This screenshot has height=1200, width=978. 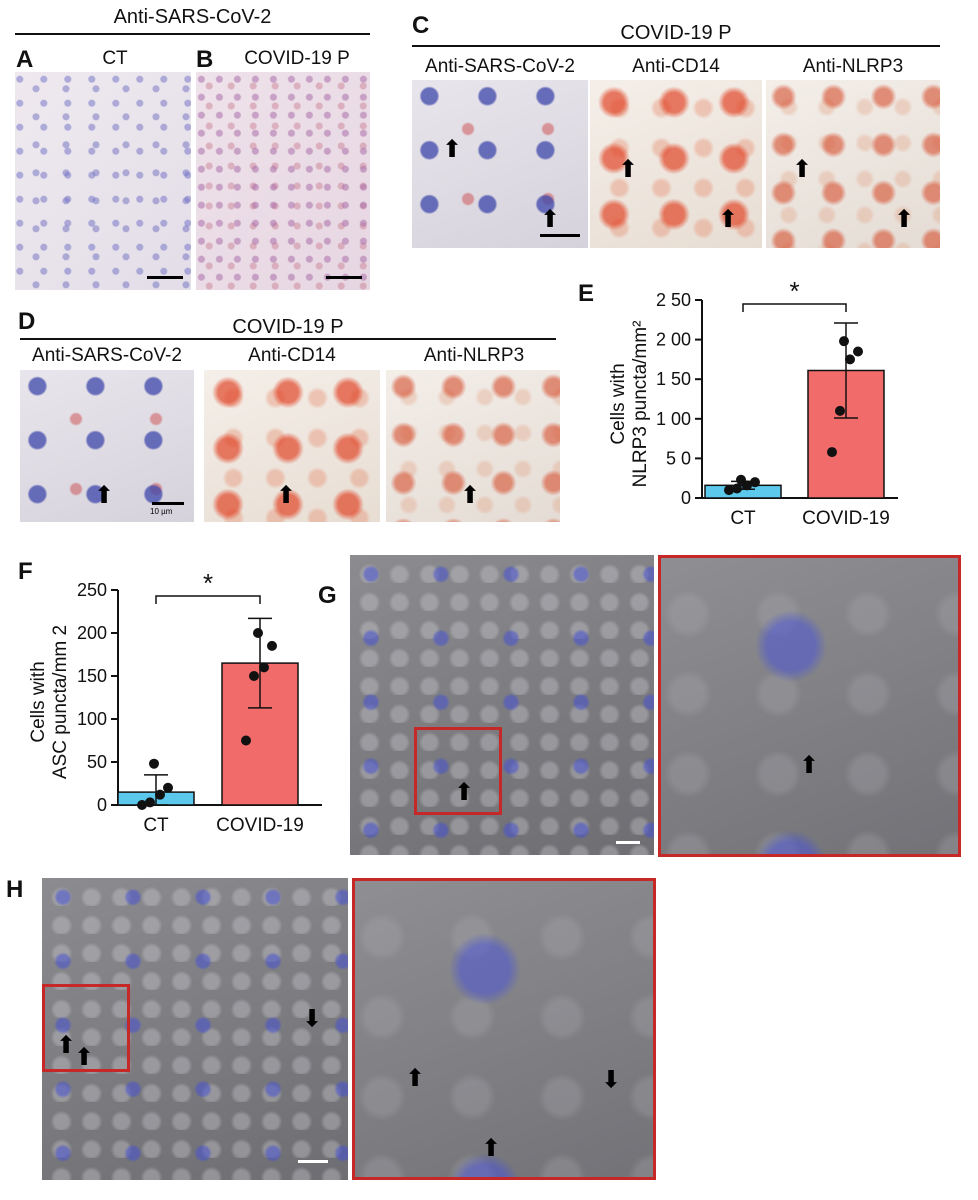 I want to click on y-tick-label: 2 50, so click(x=673, y=300).